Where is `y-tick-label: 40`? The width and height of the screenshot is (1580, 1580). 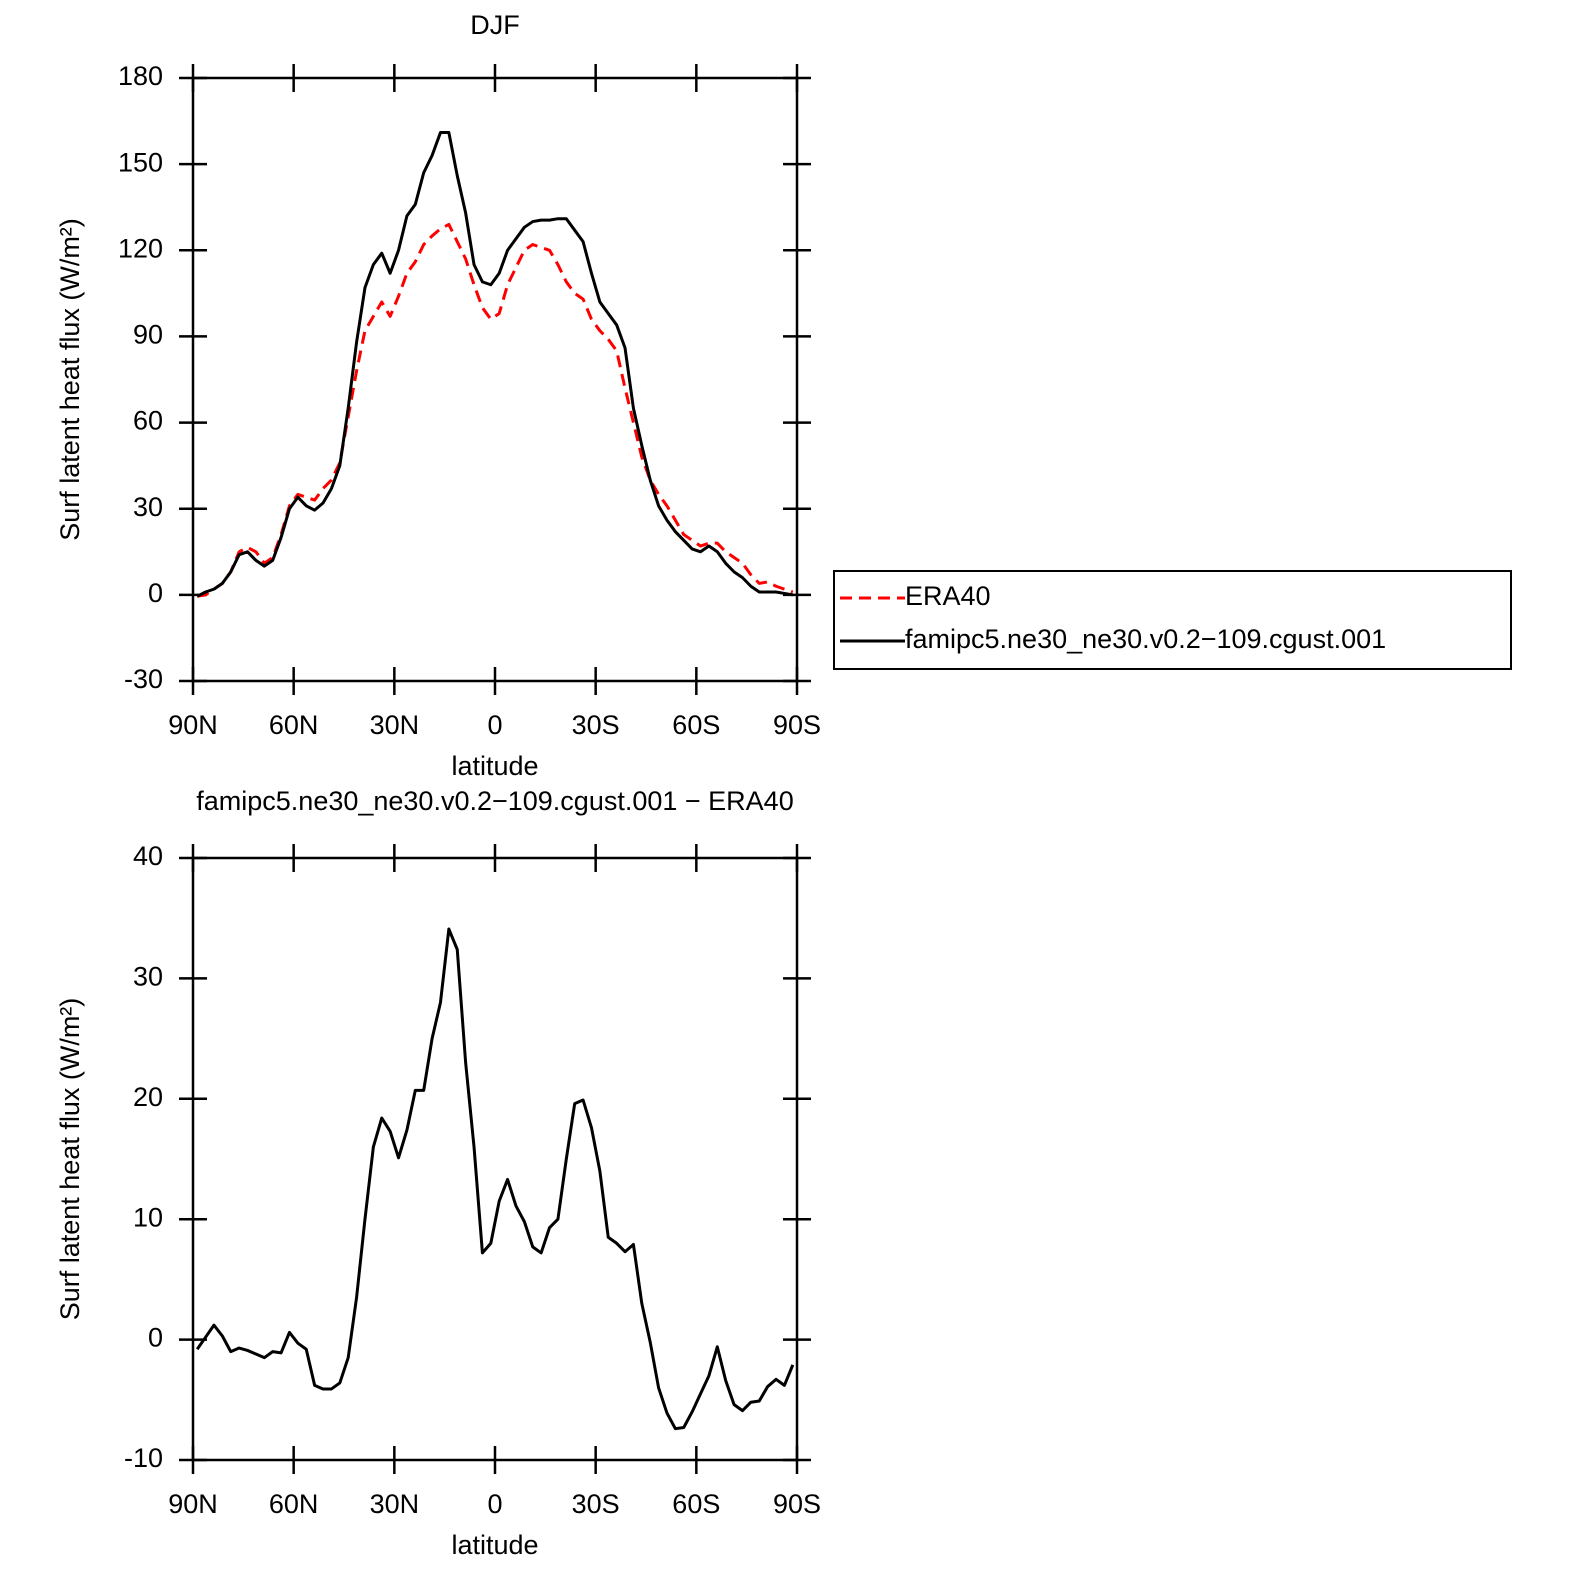
y-tick-label: 40 is located at coordinates (148, 856).